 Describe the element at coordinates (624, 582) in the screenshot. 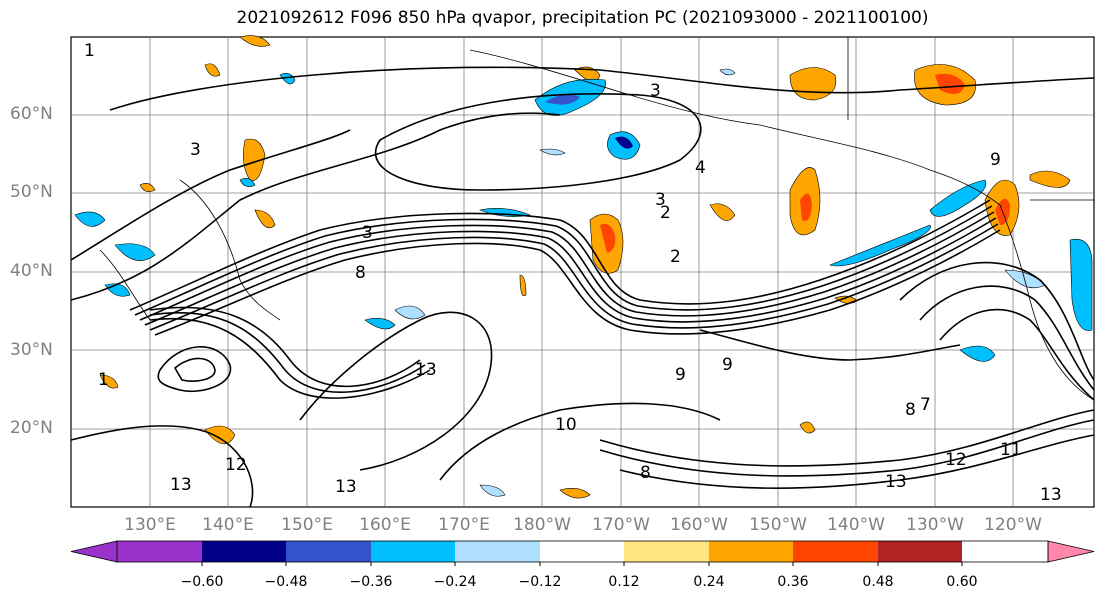

I see `colorbar-tick-label: 0.12` at that location.